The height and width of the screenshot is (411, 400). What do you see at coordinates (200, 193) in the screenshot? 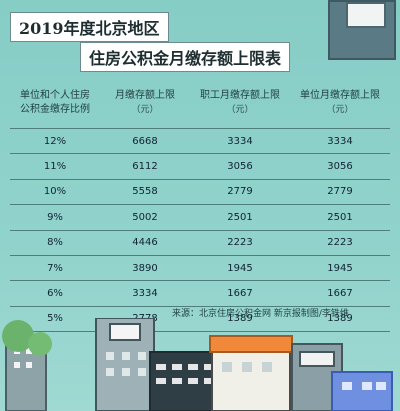
I see `table-row: 10% 5558 2779 2779` at bounding box center [200, 193].